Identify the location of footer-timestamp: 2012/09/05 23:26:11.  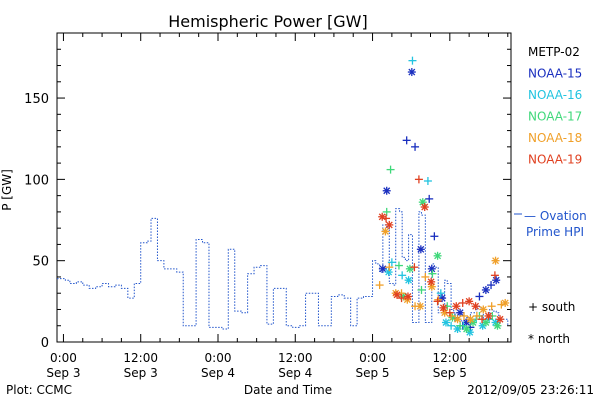
(530, 390).